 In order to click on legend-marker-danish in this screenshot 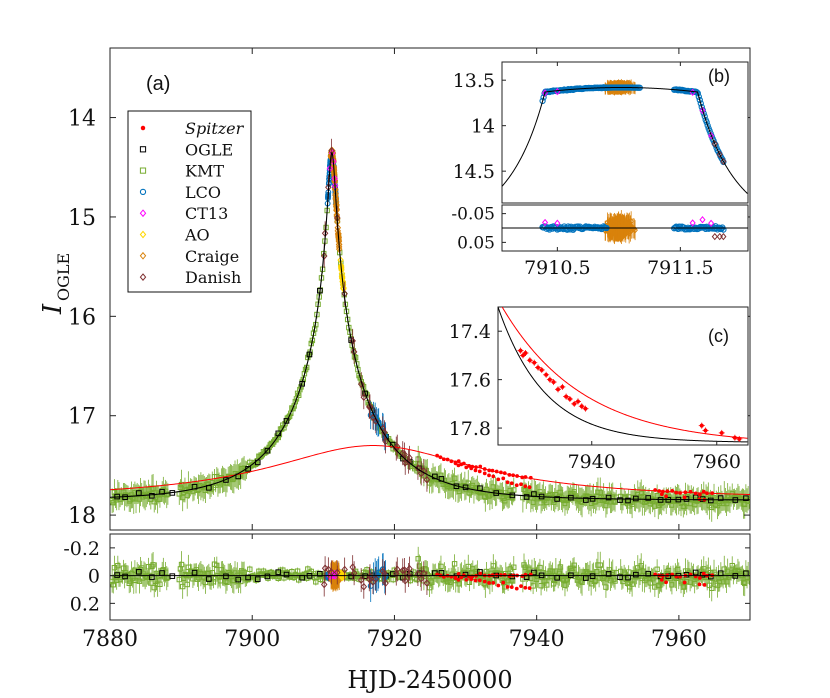, I will do `click(143, 277)`.